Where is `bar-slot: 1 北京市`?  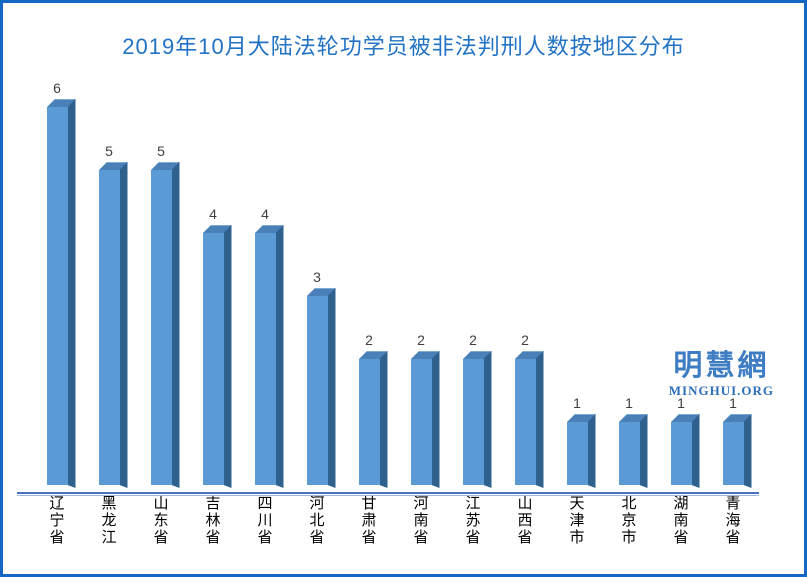 bar-slot: 1 北京市 is located at coordinates (629, 470).